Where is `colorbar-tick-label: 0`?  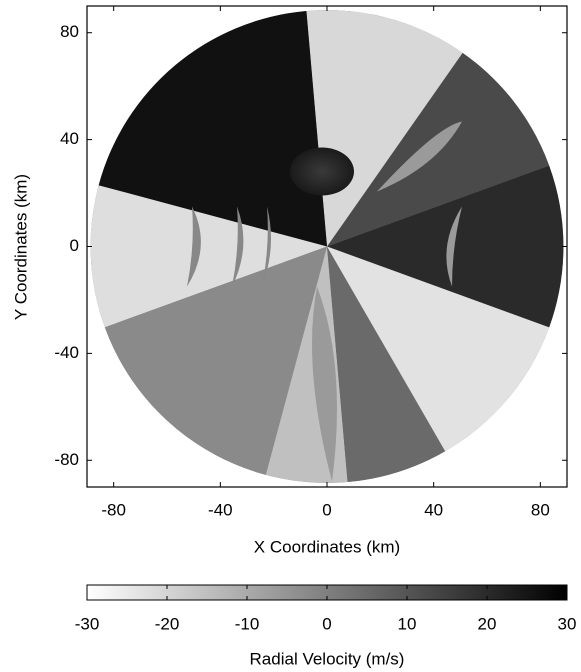 colorbar-tick-label: 0 is located at coordinates (326, 623).